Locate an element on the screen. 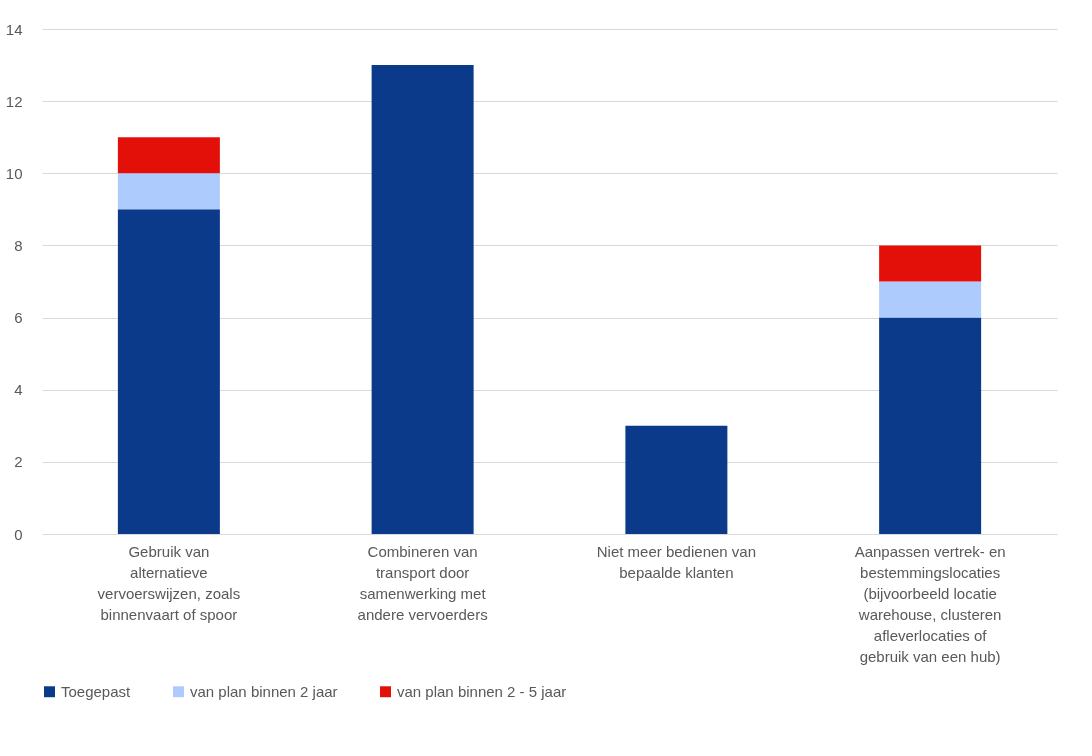  x-tick-label: Gebruik van alternatieve vervoerswijzen, zoals binnenvaart of spoor is located at coordinates (169, 582).